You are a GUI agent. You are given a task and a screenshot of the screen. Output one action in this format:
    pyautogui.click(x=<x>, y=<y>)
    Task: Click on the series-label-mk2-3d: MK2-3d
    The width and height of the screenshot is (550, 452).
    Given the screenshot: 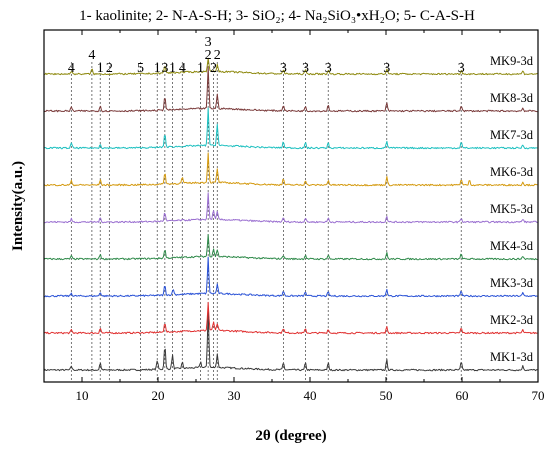 What is the action you would take?
    pyautogui.click(x=512, y=320)
    